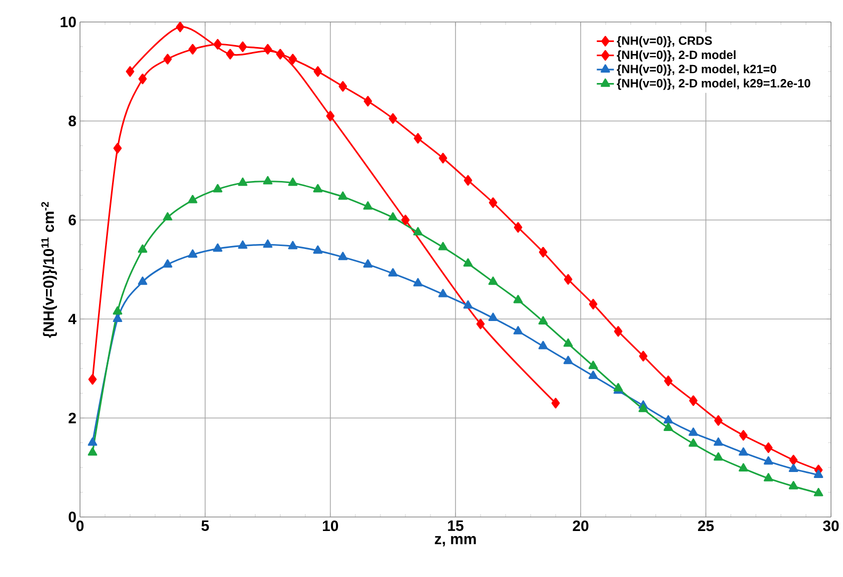 The image size is (843, 577). I want to click on x-tick-label: 15, so click(456, 525).